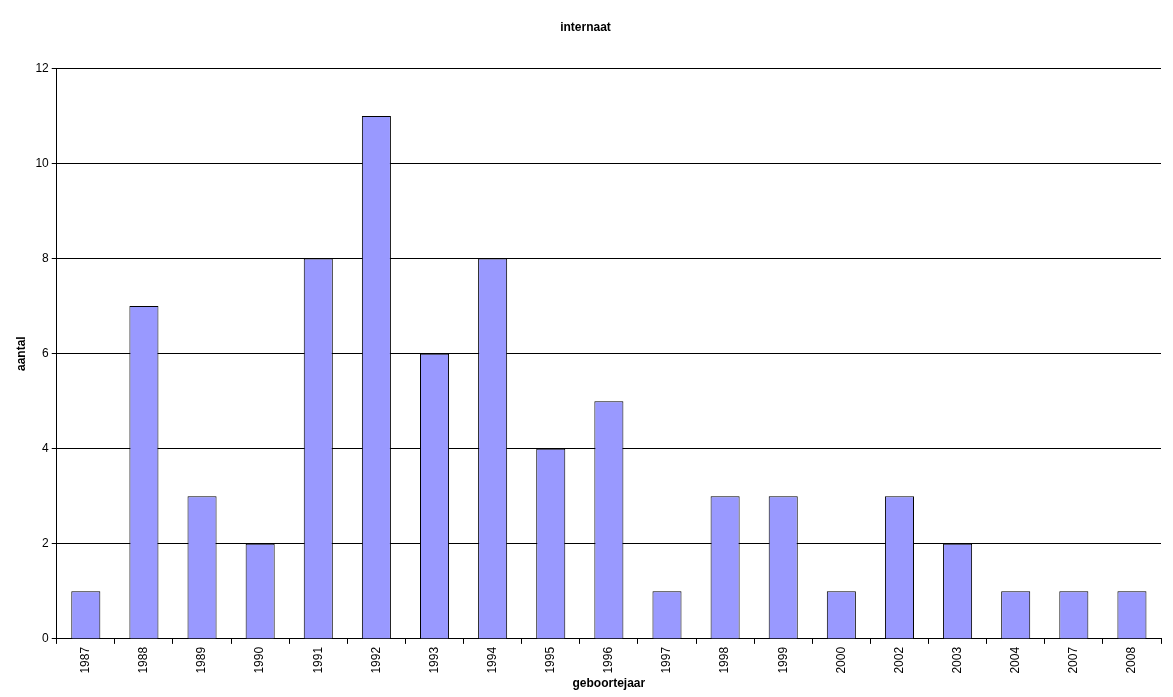 The image size is (1173, 697). What do you see at coordinates (46, 352) in the screenshot?
I see `y-tick-label: 6` at bounding box center [46, 352].